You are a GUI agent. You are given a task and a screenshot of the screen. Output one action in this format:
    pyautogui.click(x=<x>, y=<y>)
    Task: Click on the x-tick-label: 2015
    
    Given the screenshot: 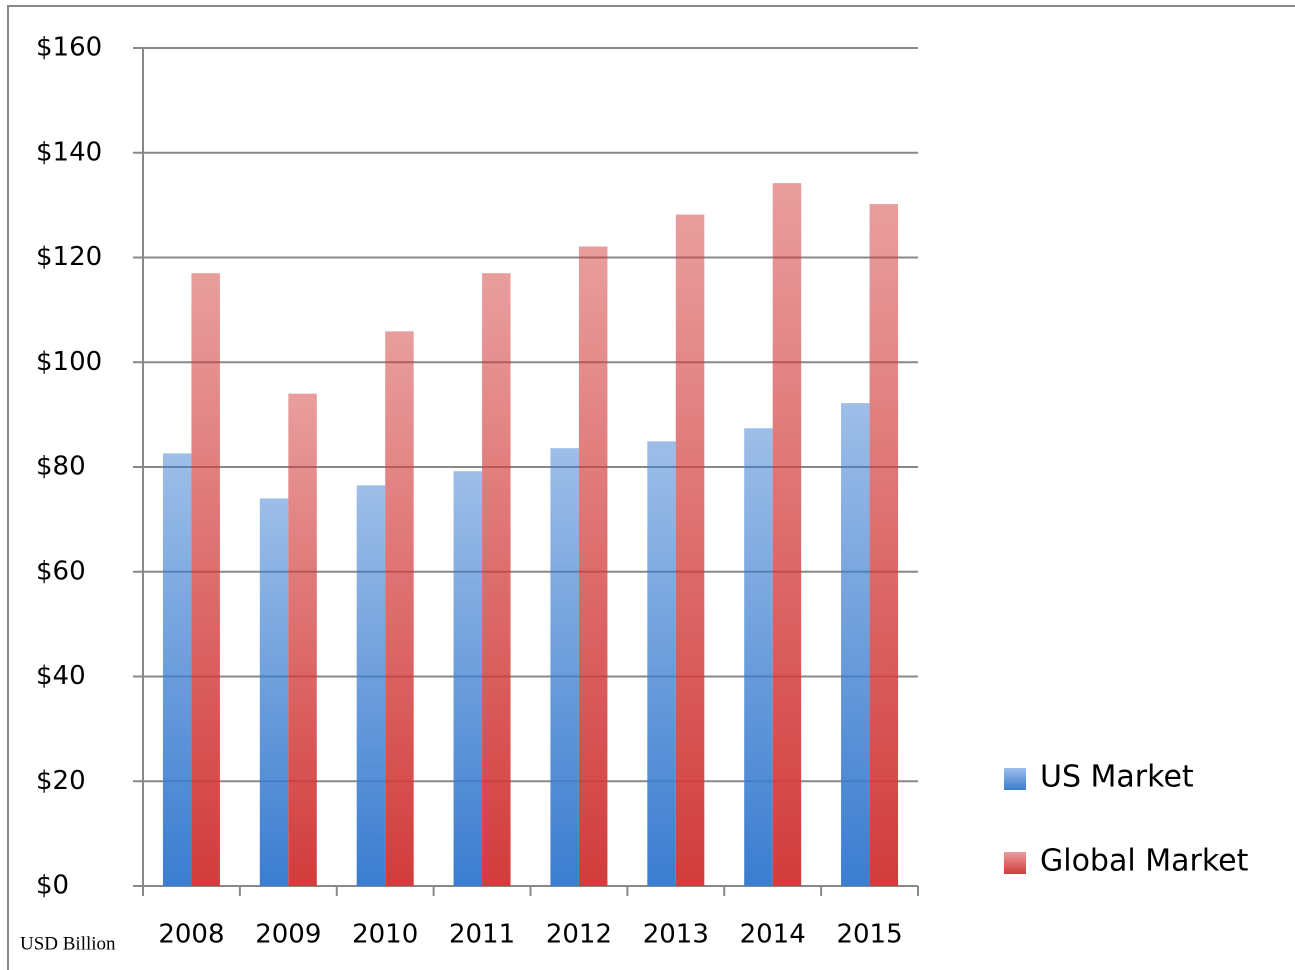 What is the action you would take?
    pyautogui.click(x=869, y=935)
    